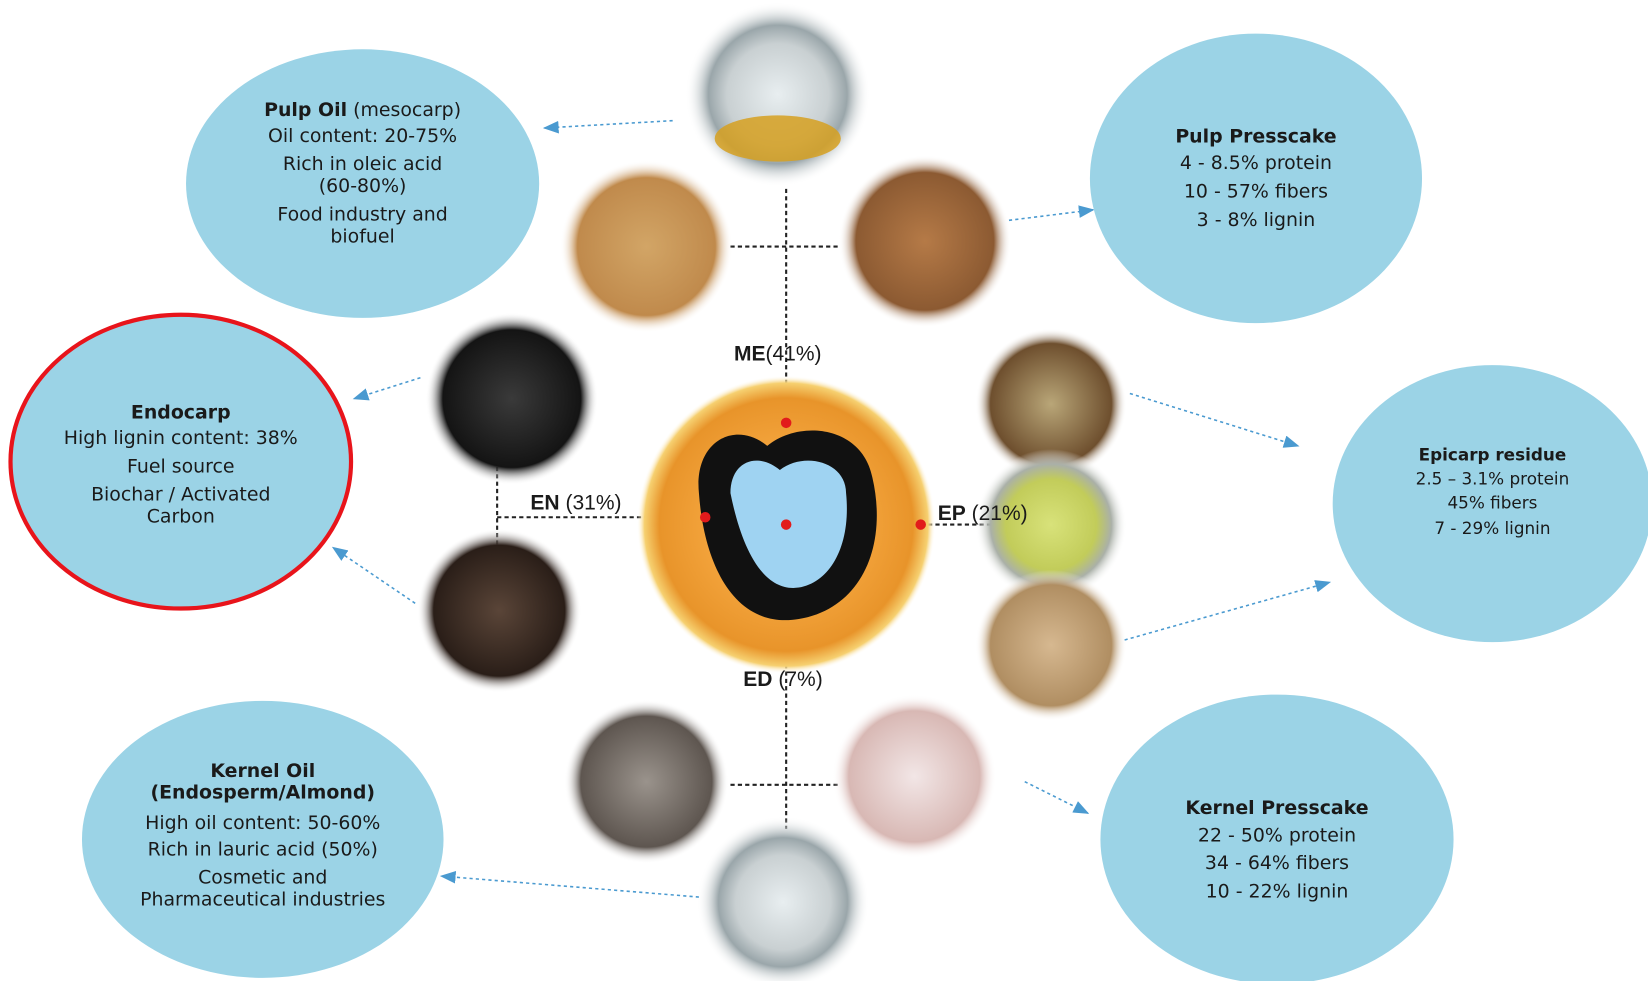  I want to click on bubble-title: Kernel Oil, so click(262, 771).